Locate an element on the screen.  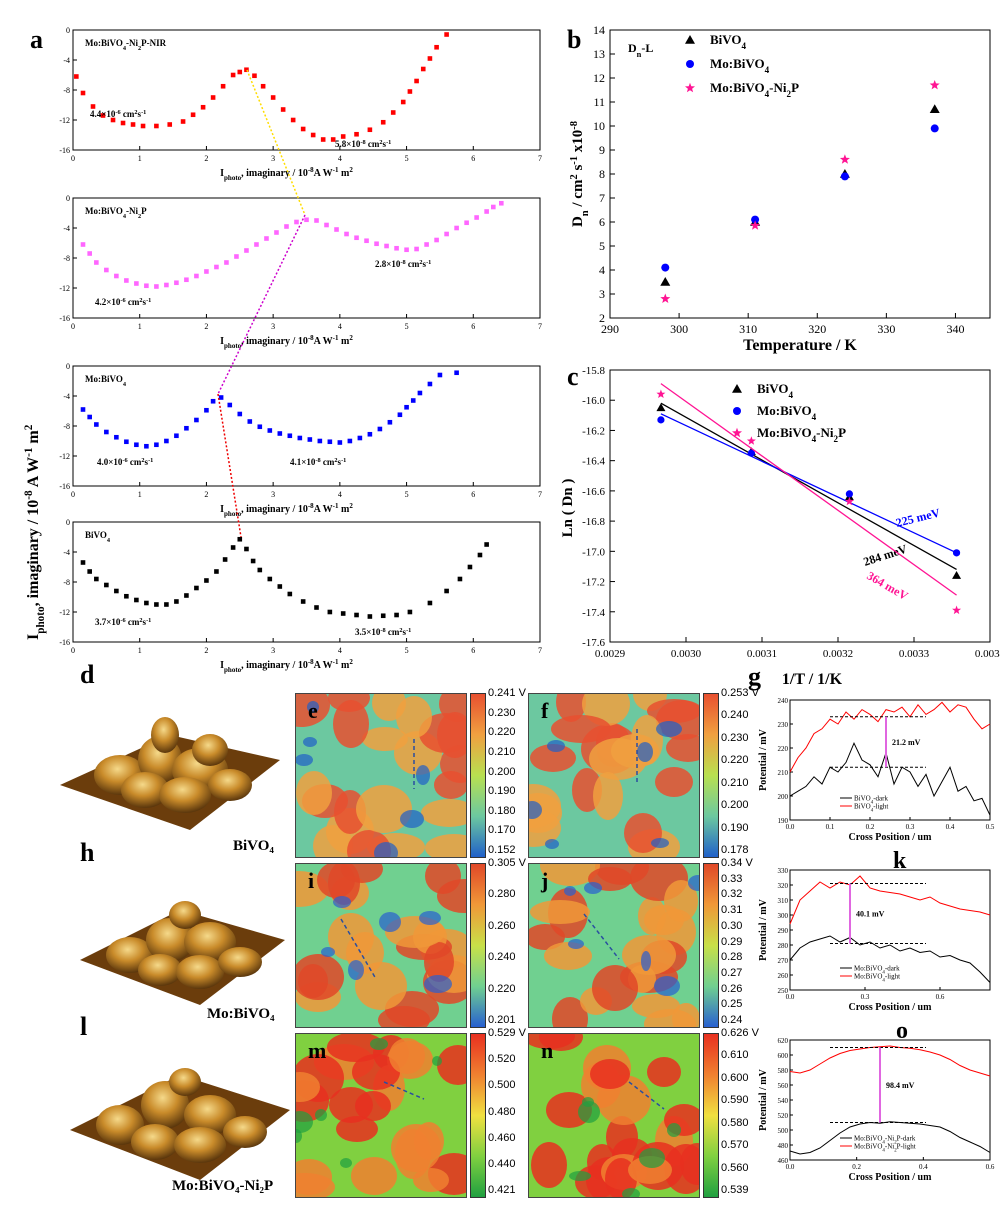
x-tick-label: 330 is located at coordinates (886, 329).